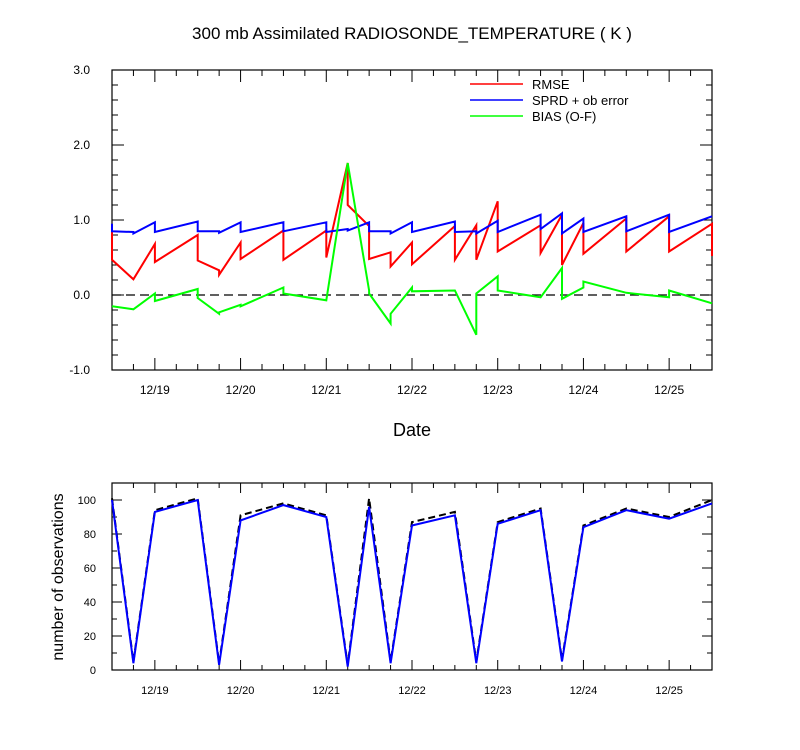 This screenshot has height=750, width=800. I want to click on series-line-sprd-ob-error, so click(412, 223).